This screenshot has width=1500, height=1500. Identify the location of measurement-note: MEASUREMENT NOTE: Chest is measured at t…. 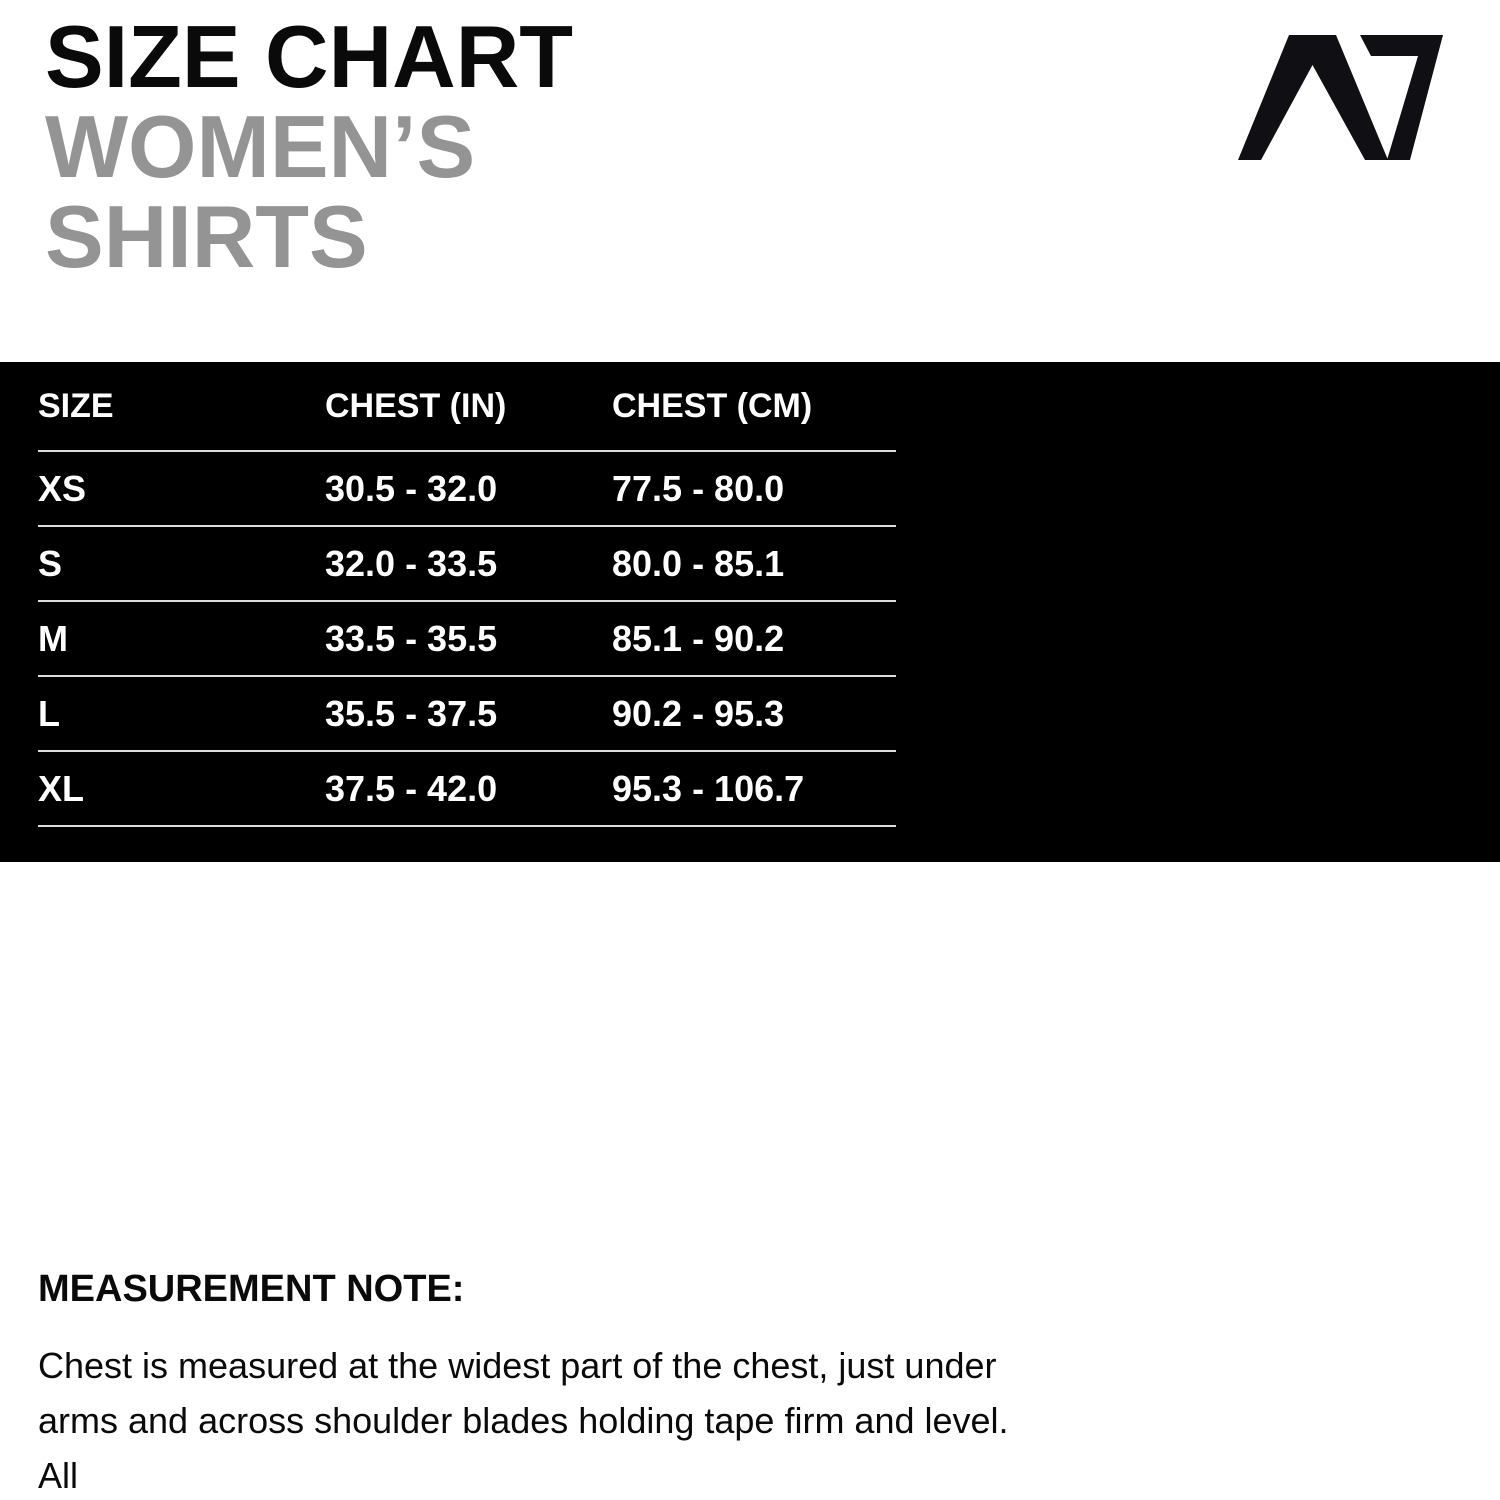
(528, 1383).